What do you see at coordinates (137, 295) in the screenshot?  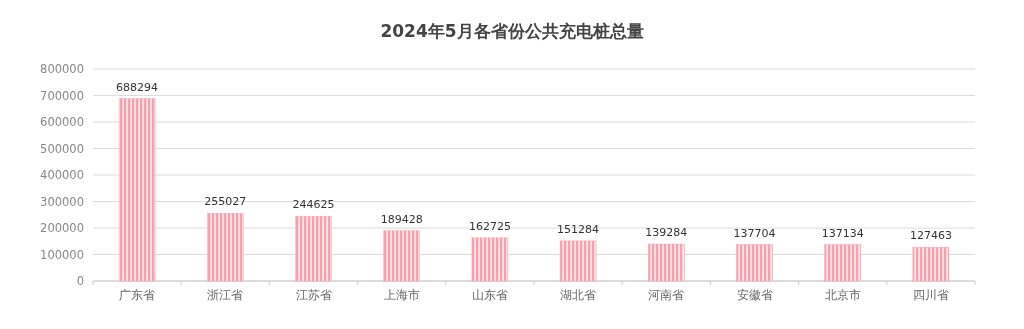 I see `x-tick-label: 广东省` at bounding box center [137, 295].